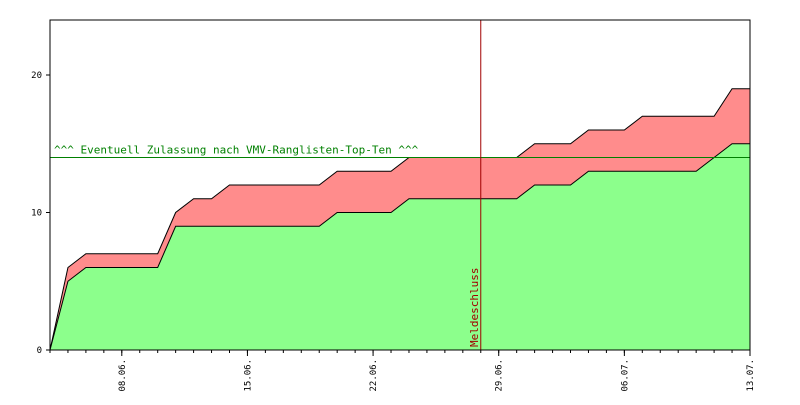 The width and height of the screenshot is (800, 405). What do you see at coordinates (500, 375) in the screenshot?
I see `x-tick-label: 29.06.` at bounding box center [500, 375].